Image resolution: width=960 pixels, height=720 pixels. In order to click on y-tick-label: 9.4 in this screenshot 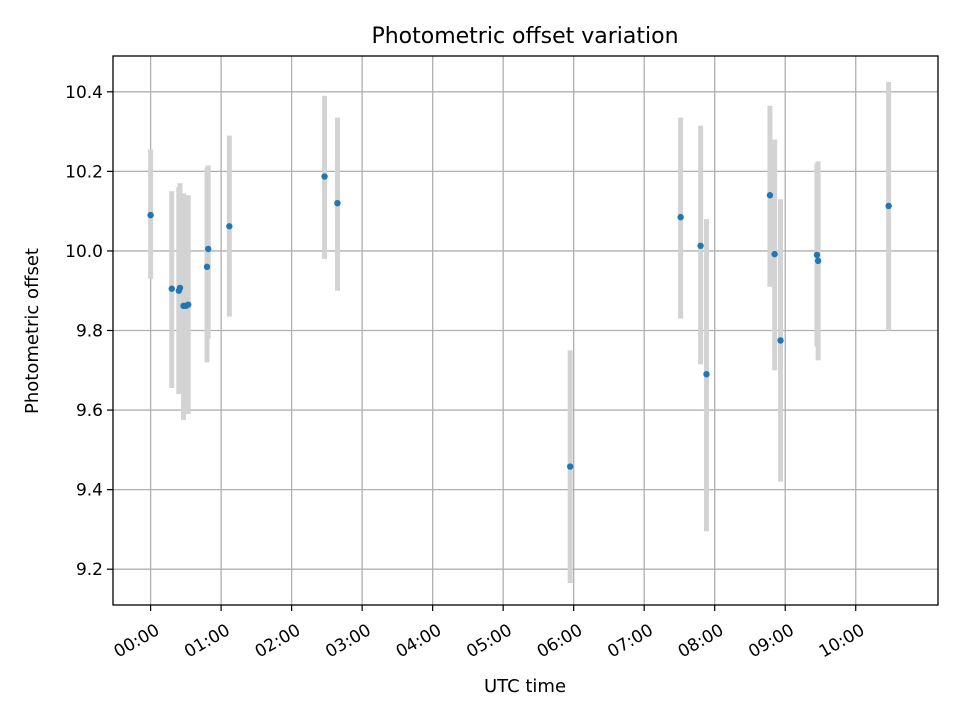, I will do `click(89, 491)`.